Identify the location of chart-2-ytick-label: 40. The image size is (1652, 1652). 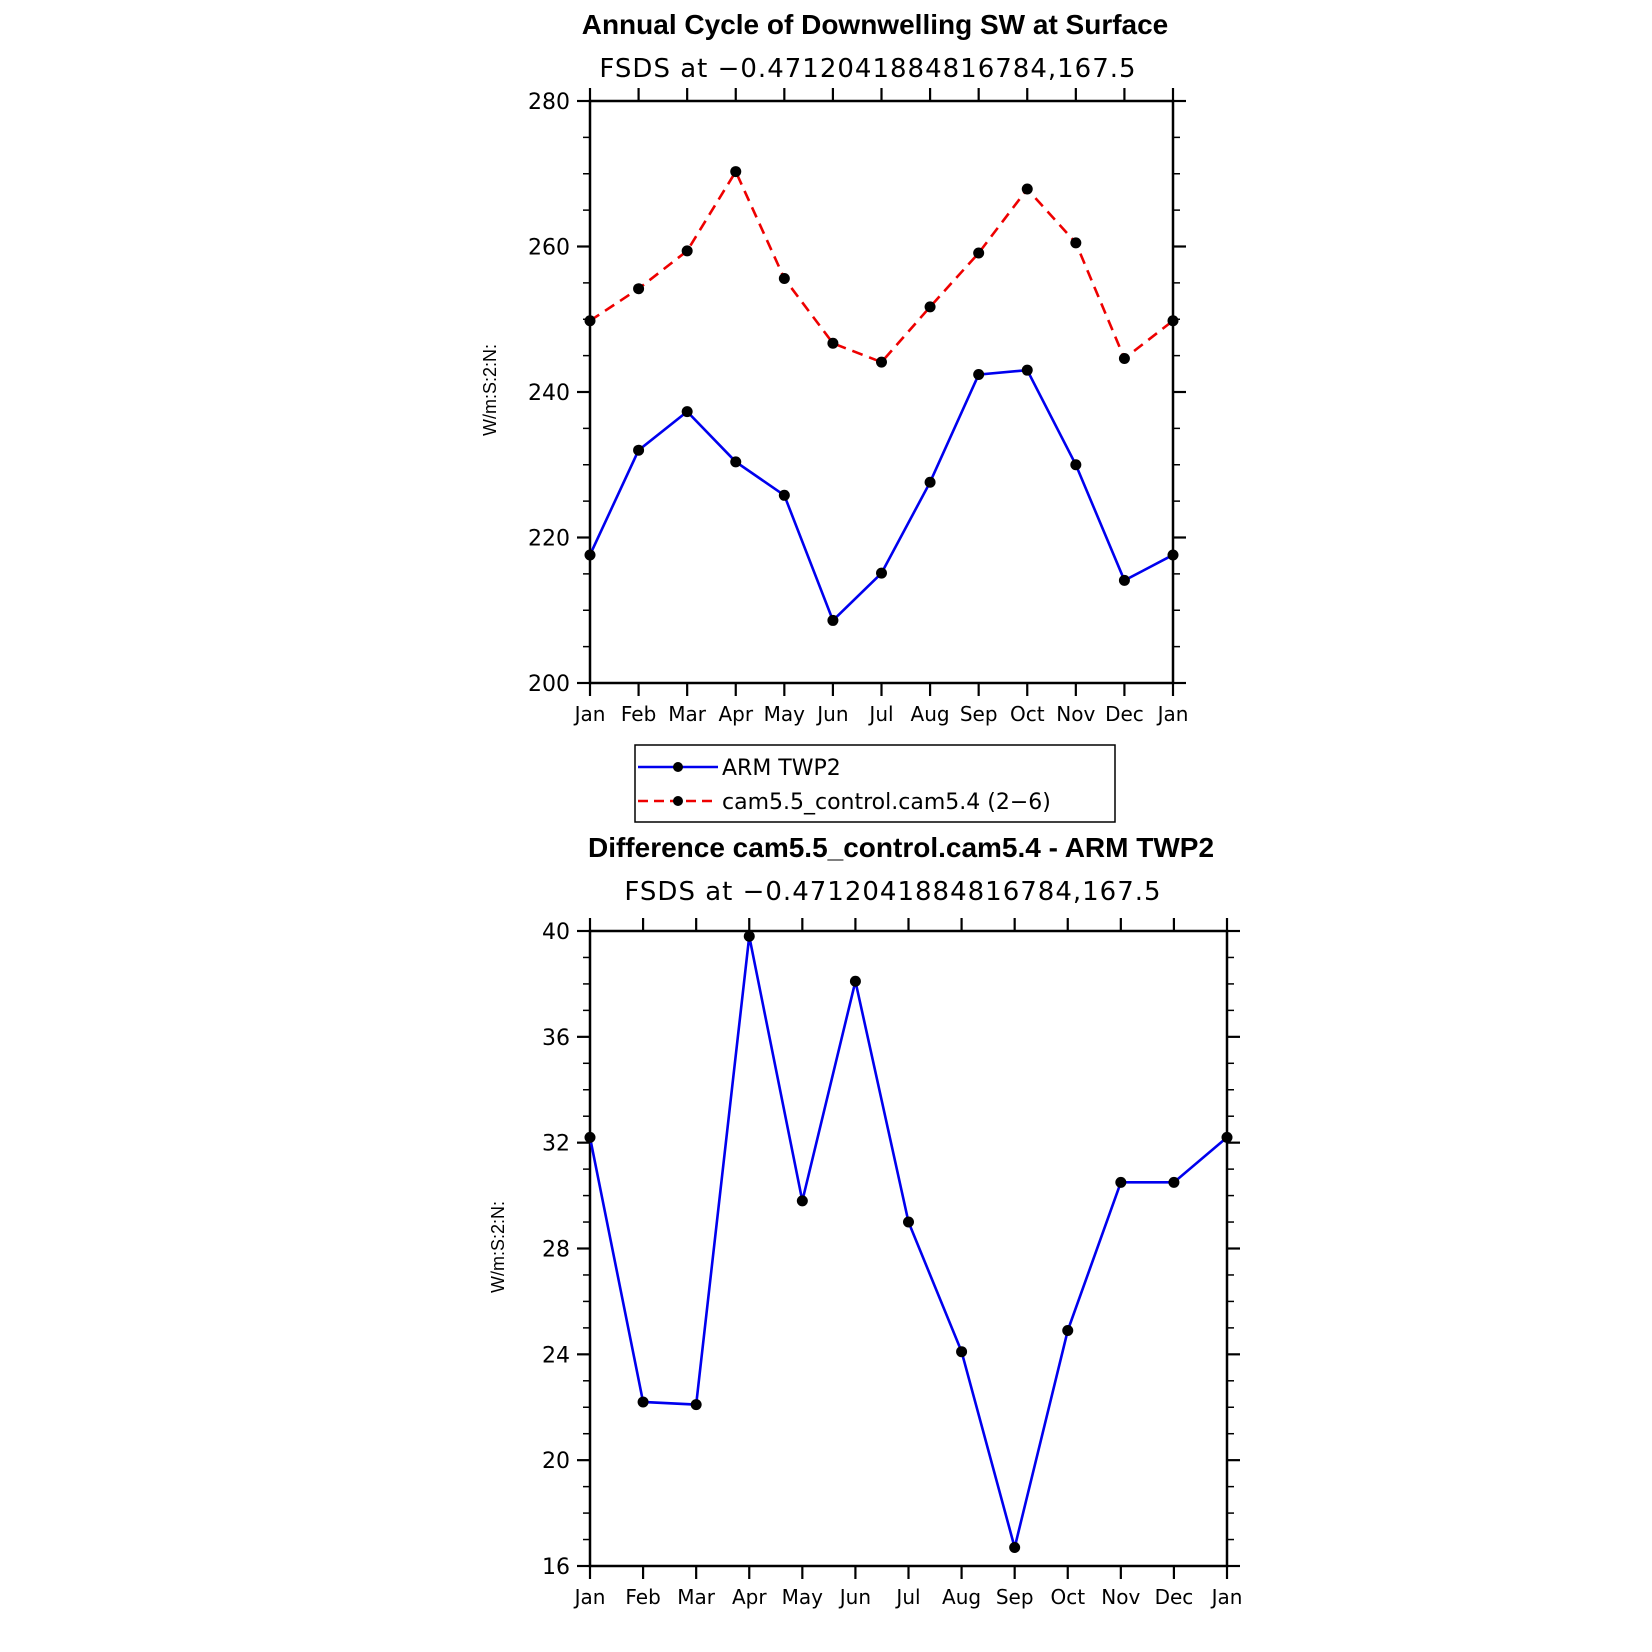
(556, 932).